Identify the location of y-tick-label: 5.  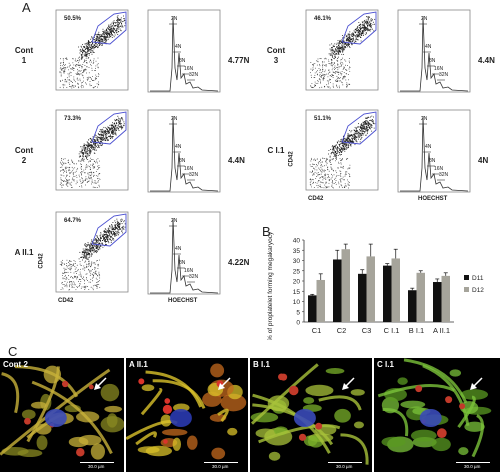
(298, 312).